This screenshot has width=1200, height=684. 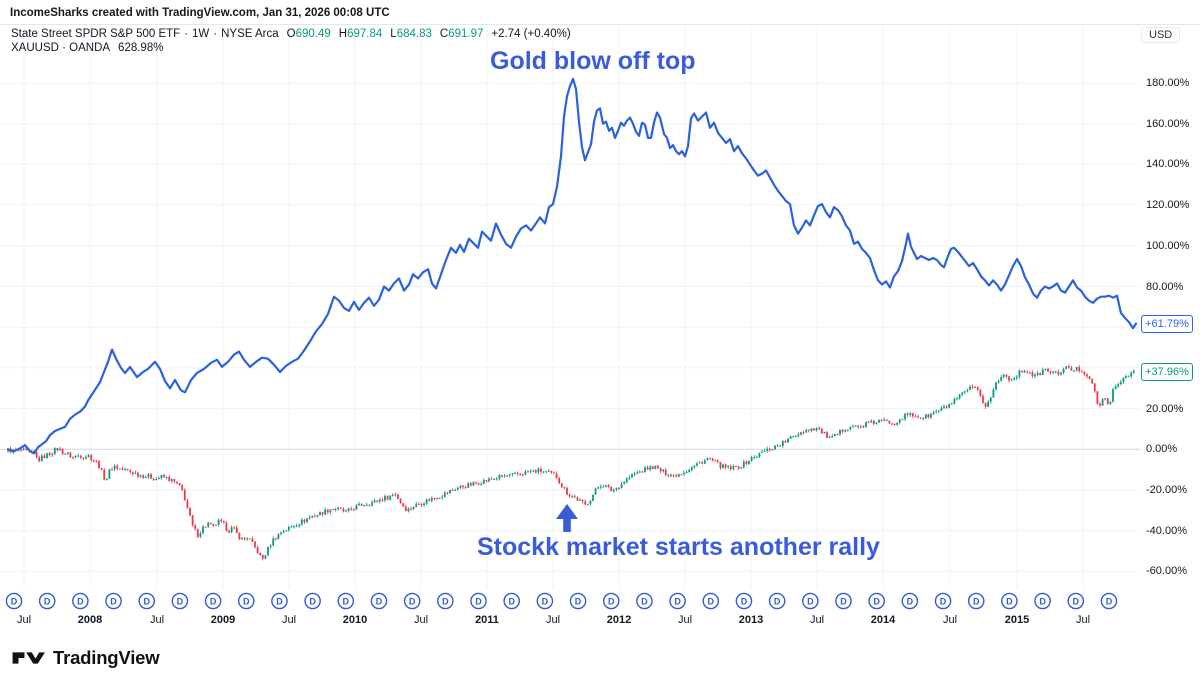 I want to click on tradingview-logo-text: TradingView, so click(x=106, y=657).